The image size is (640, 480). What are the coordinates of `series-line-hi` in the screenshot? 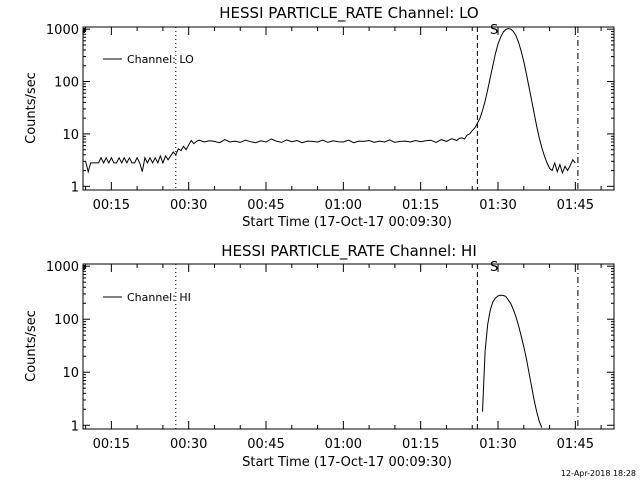 It's located at (512, 361).